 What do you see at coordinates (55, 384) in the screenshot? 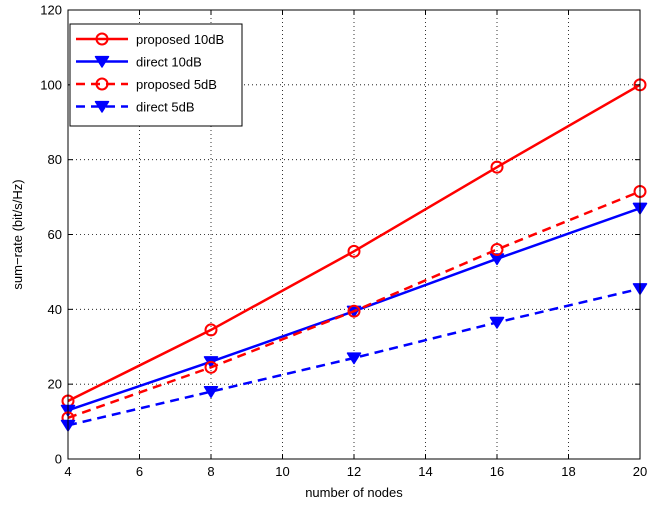
I see `y-tick-label: 20` at bounding box center [55, 384].